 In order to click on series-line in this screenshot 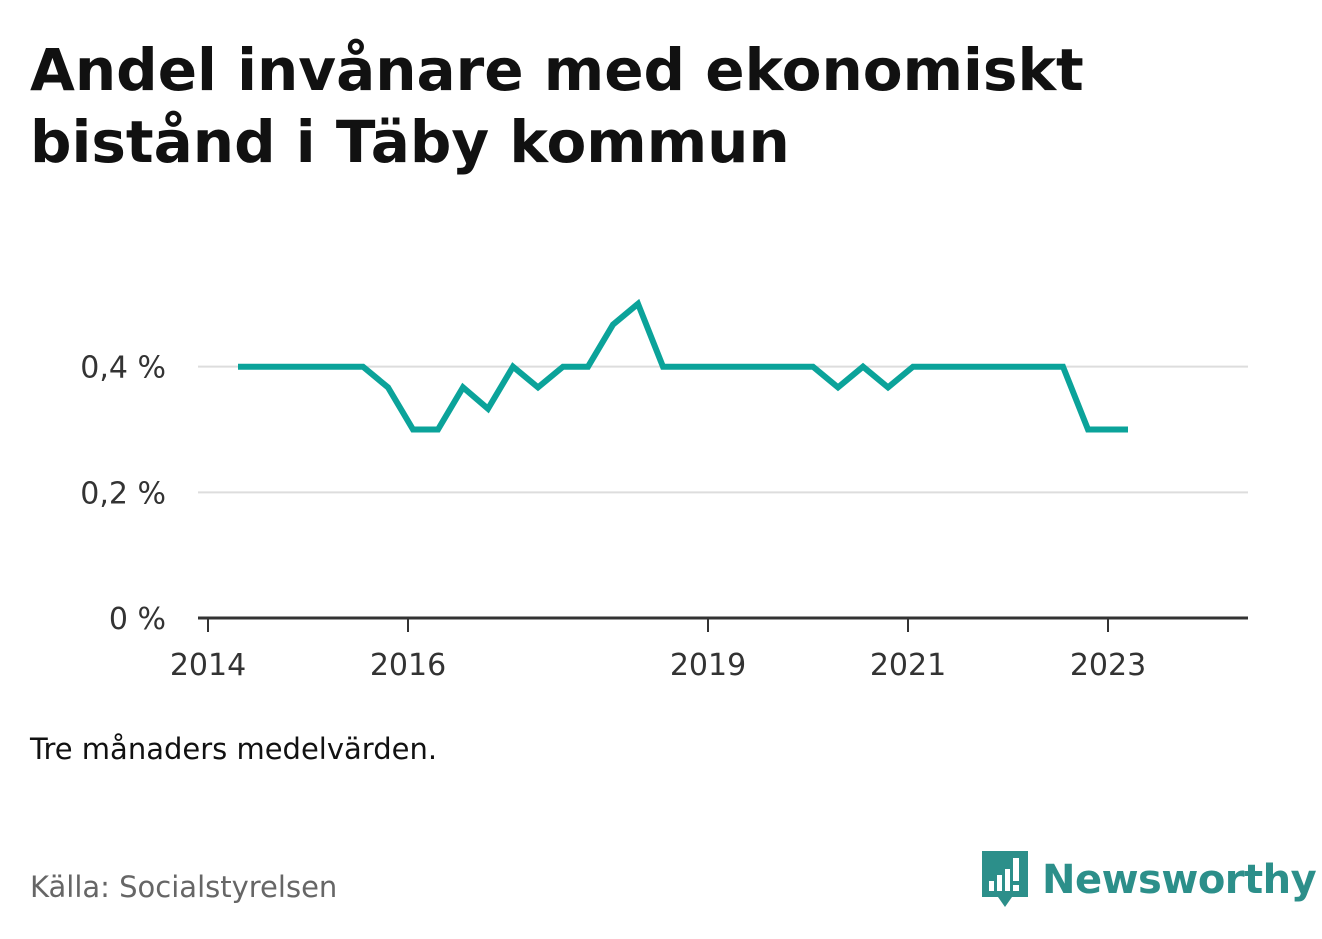, I will do `click(683, 365)`.